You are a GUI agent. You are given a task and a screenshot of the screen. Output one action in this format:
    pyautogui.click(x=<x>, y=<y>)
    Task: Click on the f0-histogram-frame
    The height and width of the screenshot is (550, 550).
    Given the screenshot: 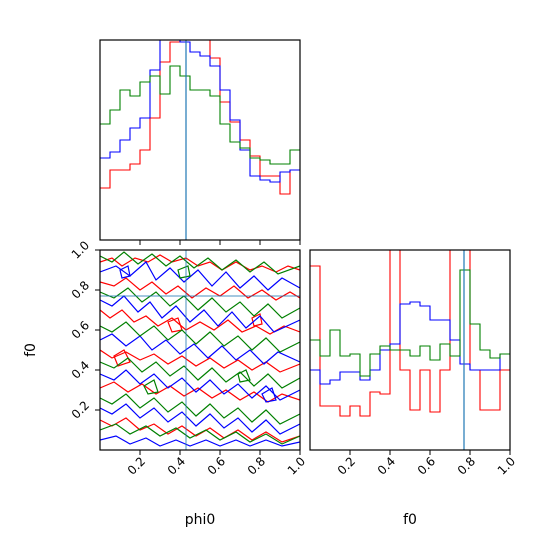 What is the action you would take?
    pyautogui.click(x=410, y=350)
    